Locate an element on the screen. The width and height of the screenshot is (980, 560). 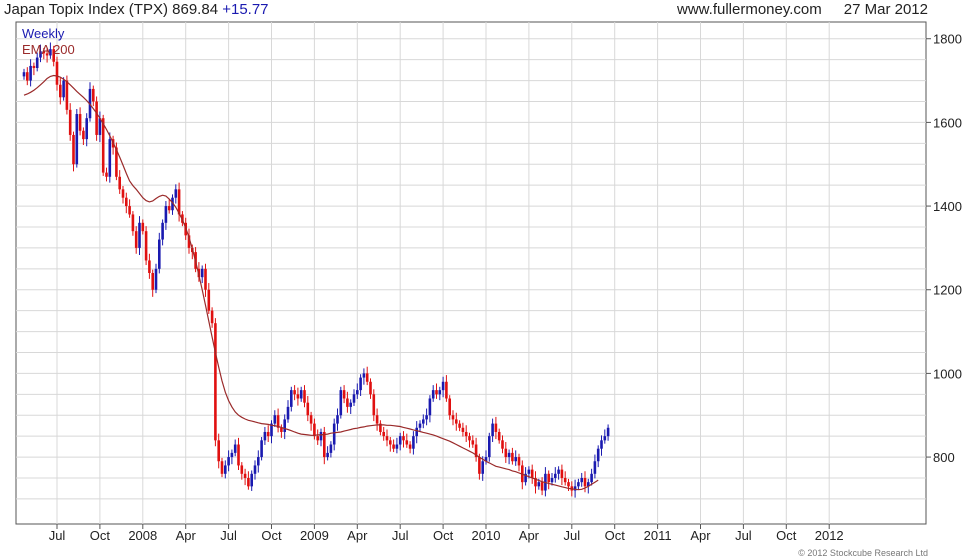
x-tick-label: 2009 is located at coordinates (314, 535).